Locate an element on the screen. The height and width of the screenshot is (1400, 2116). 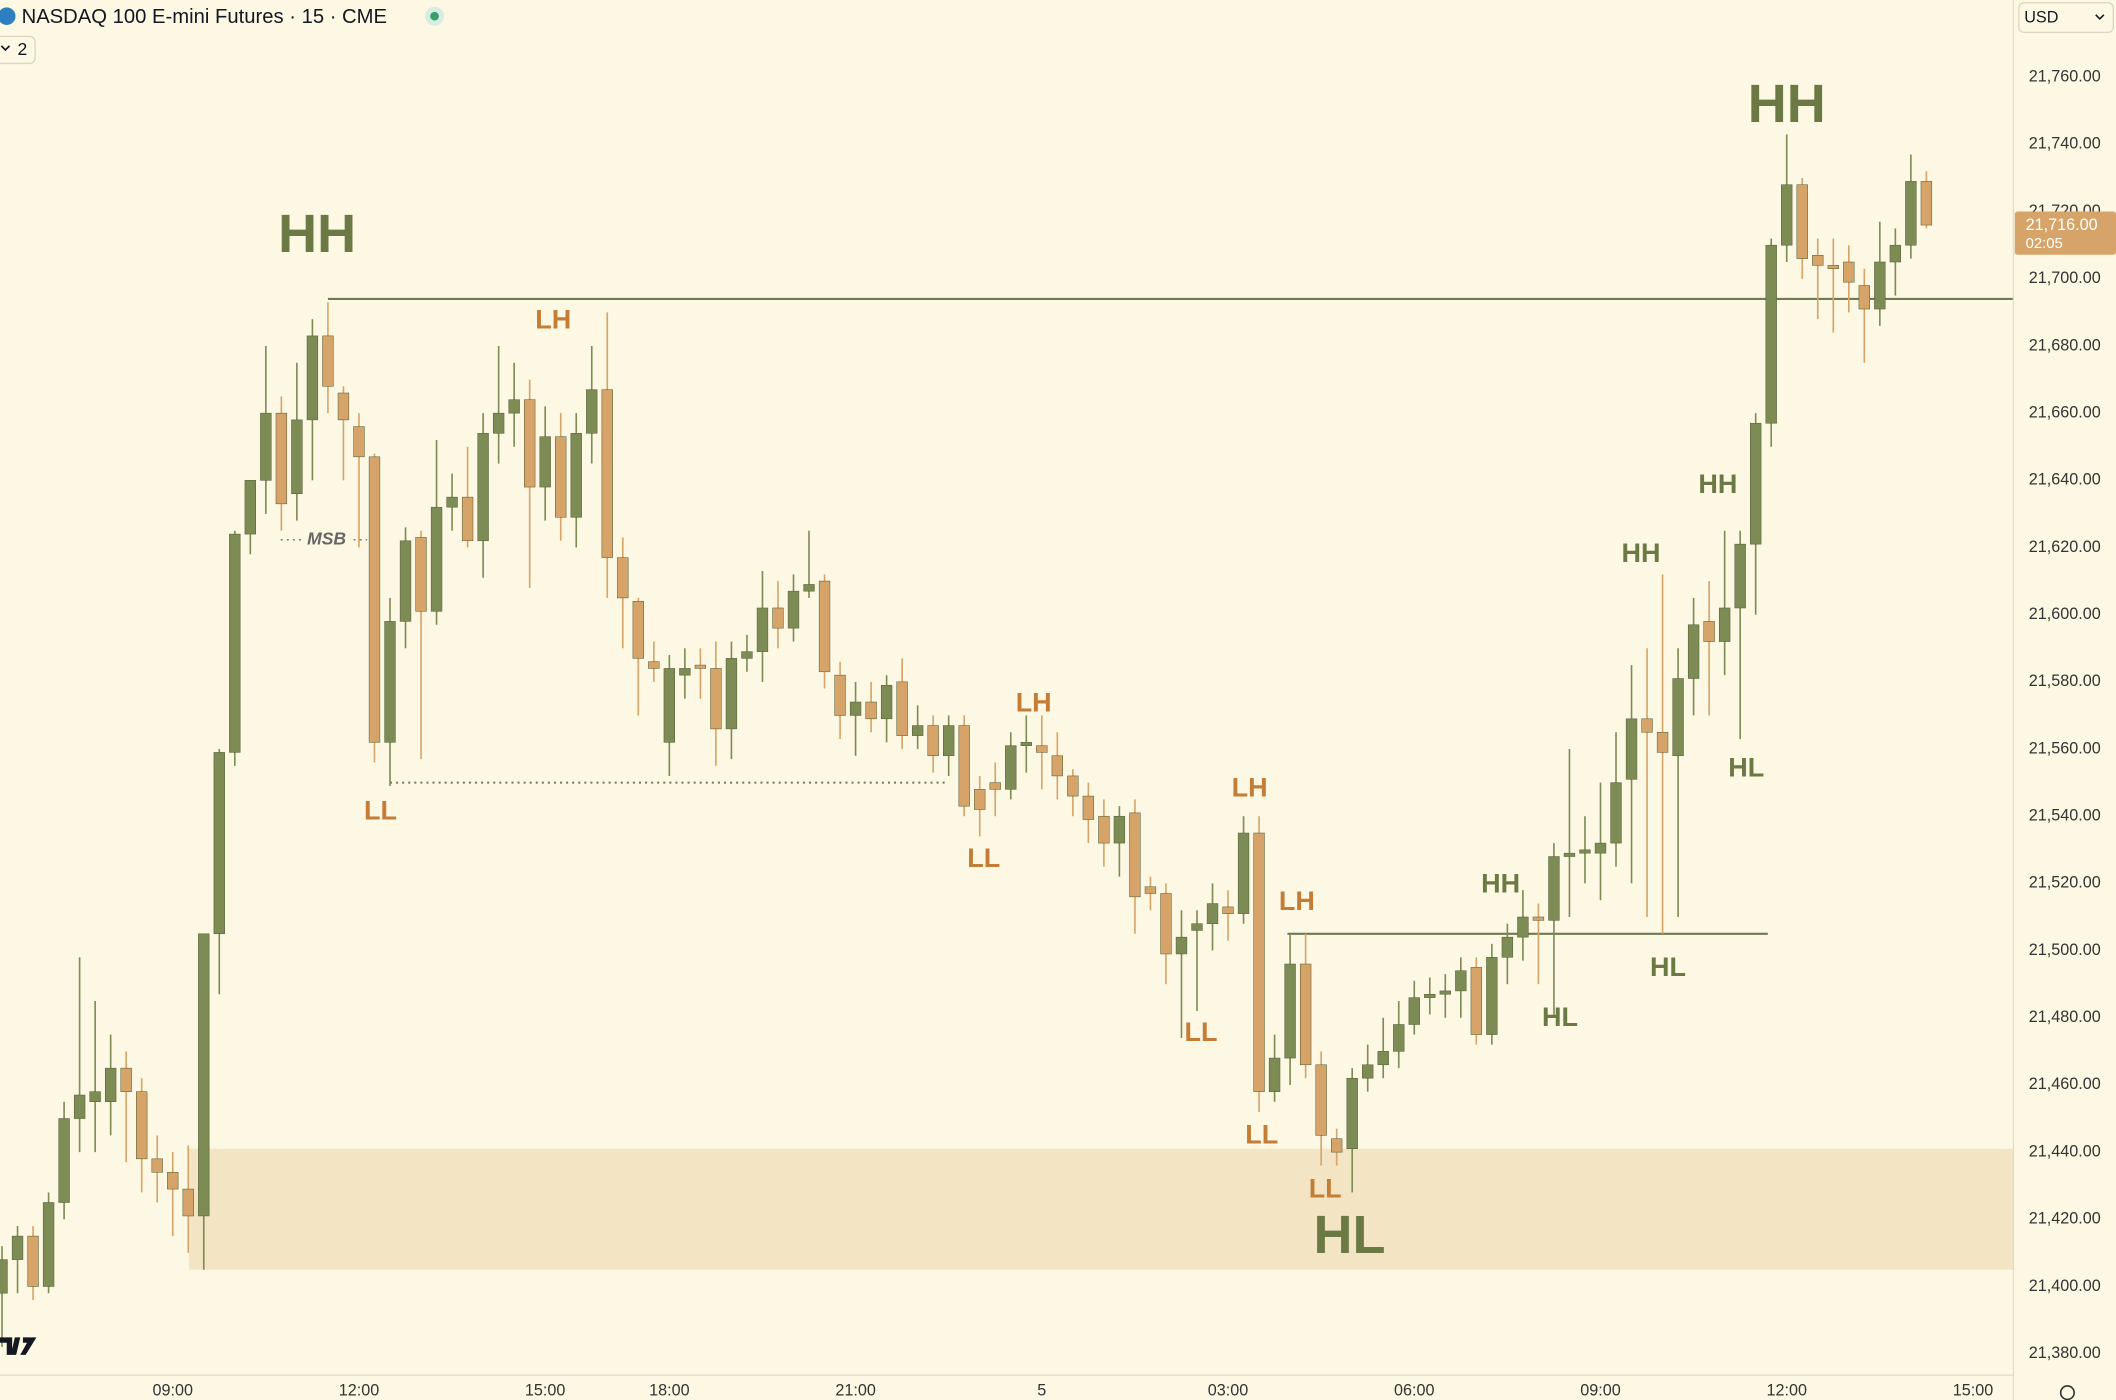
y-tick-label: 21,560.00 is located at coordinates (2065, 748).